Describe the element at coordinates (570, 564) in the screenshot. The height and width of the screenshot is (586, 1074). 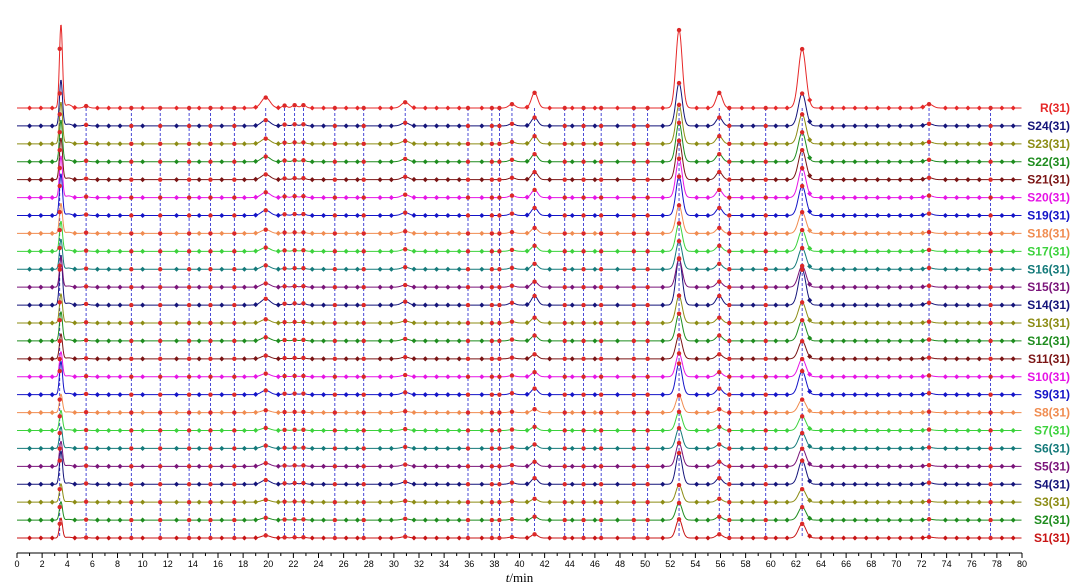
I see `x-tick-label: 44` at that location.